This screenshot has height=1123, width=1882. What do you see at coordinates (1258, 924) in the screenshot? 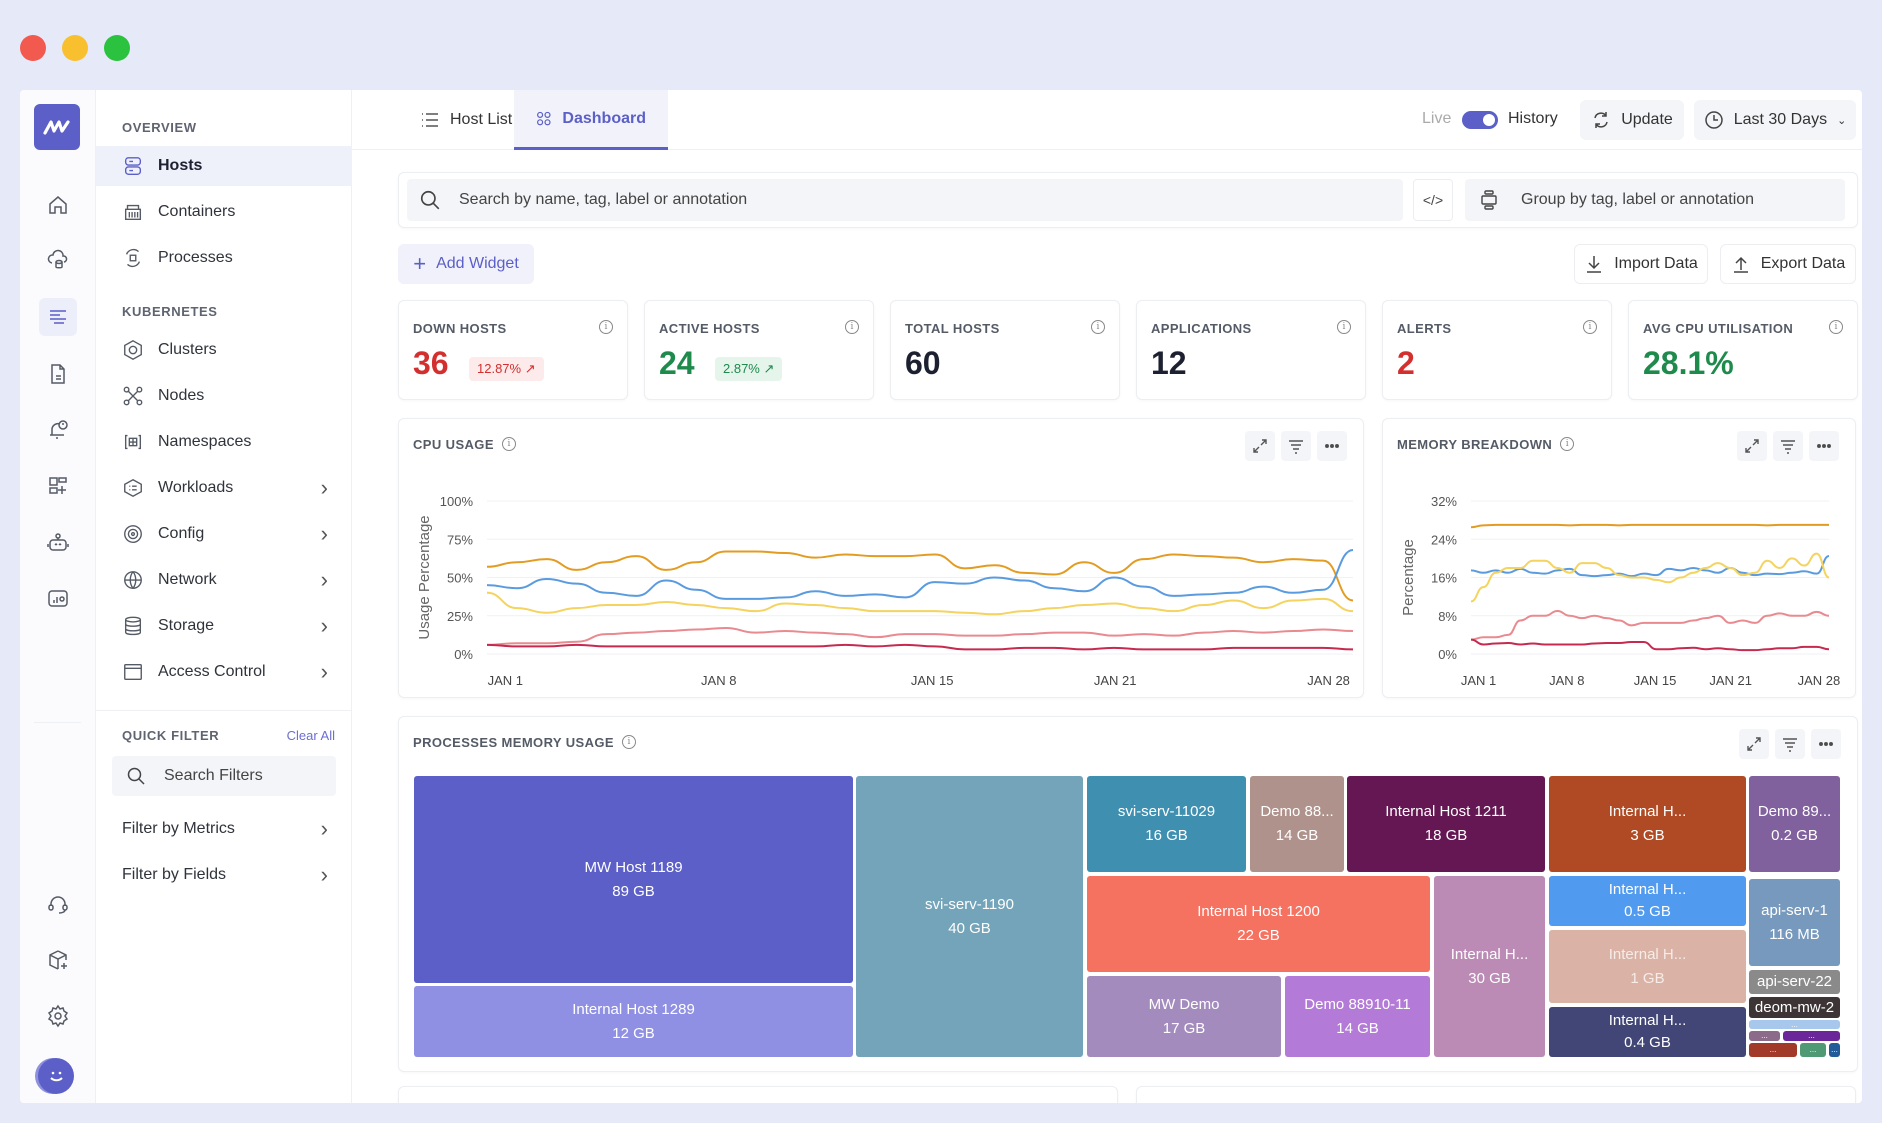
I see `treemap-cell: Internal Host 1200 22 GB` at bounding box center [1258, 924].